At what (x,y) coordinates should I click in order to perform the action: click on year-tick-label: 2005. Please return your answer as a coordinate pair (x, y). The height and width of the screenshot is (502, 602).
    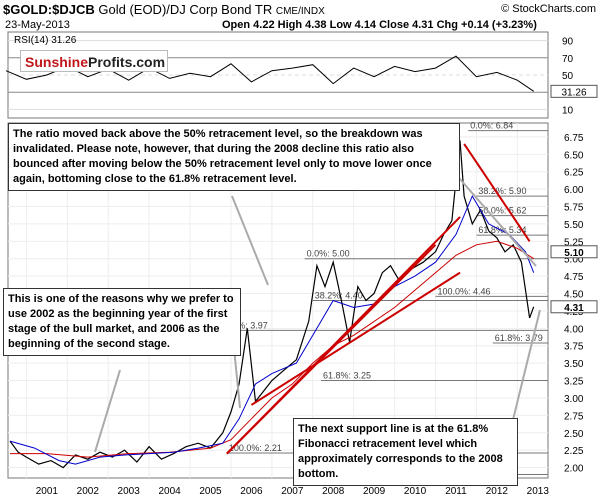
    Looking at the image, I should click on (210, 491).